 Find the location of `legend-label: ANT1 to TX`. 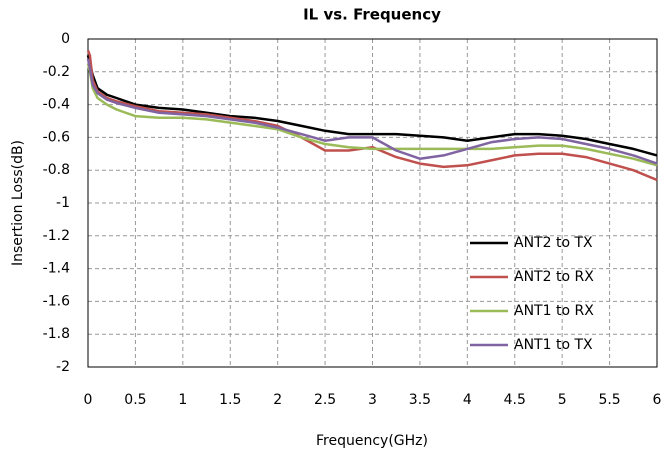

legend-label: ANT1 to TX is located at coordinates (553, 345).